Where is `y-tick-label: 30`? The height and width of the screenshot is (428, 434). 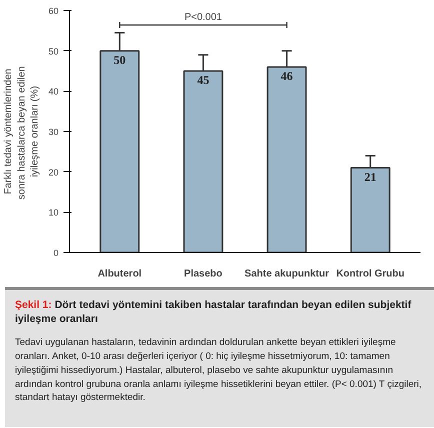
y-tick-label: 30 is located at coordinates (53, 132).